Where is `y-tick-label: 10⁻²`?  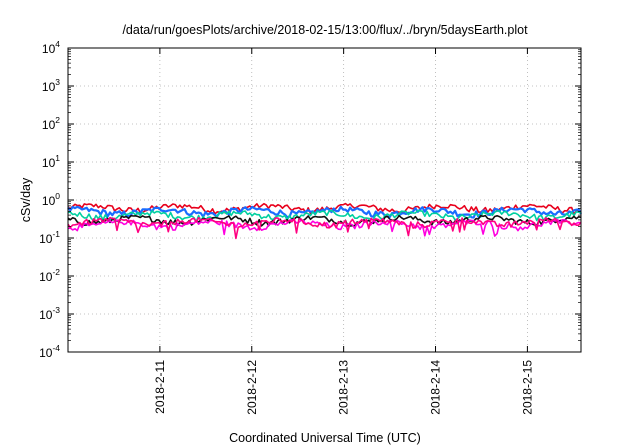 y-tick-label: 10⁻² is located at coordinates (49, 275).